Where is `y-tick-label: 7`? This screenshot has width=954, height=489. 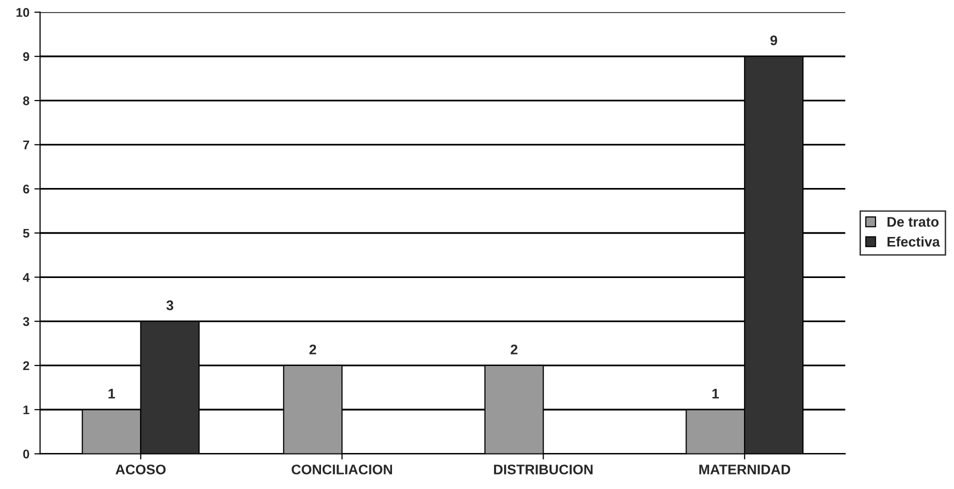
y-tick-label: 7 is located at coordinates (26, 145).